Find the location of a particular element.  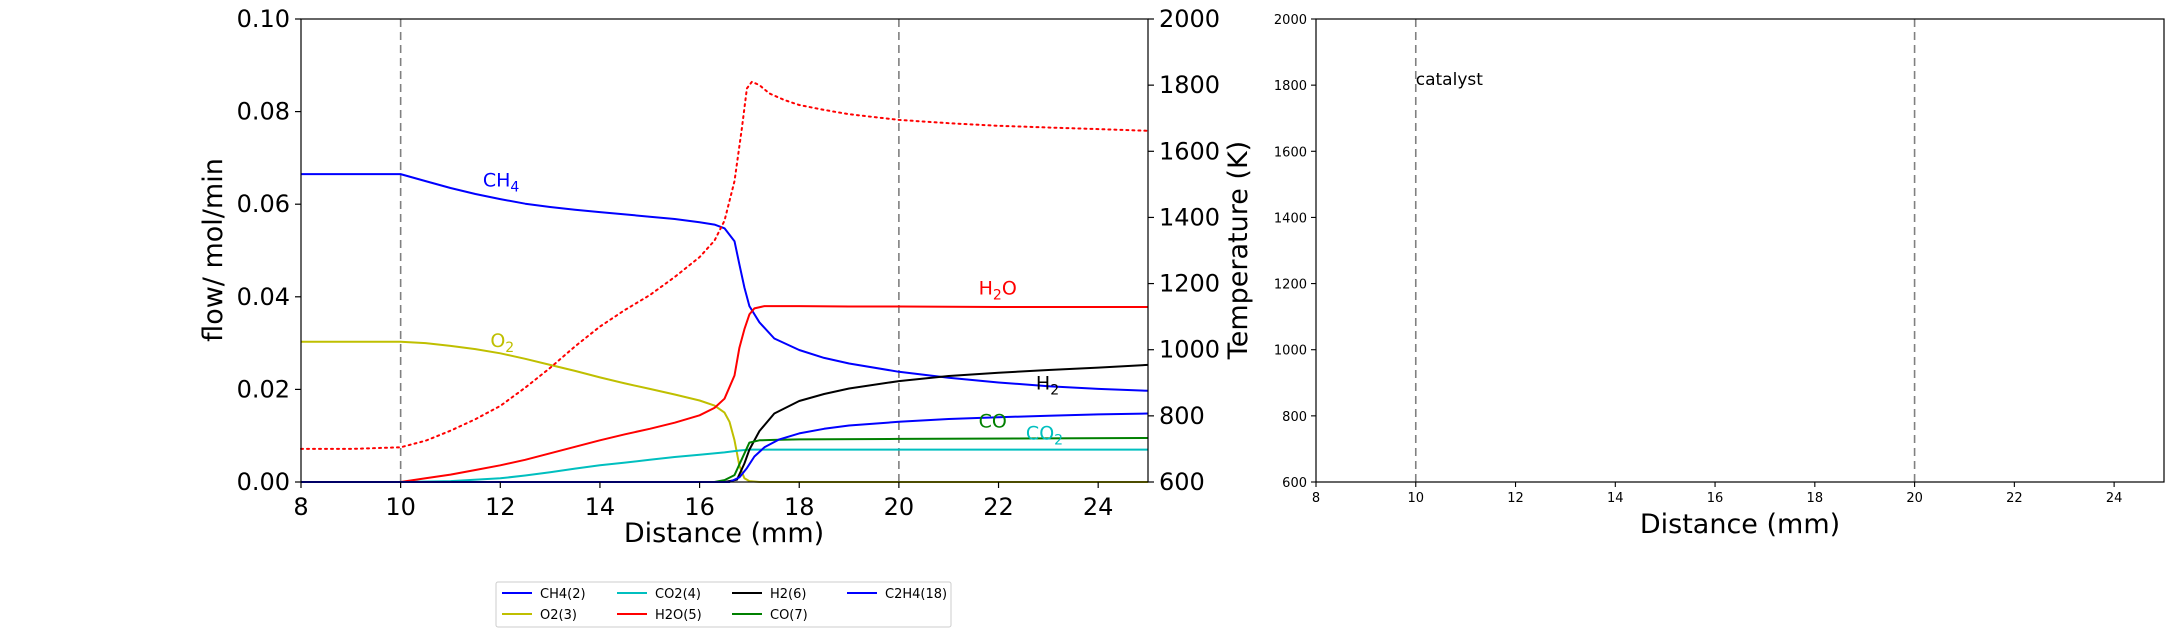

left-x-axis-label: Distance (mm) is located at coordinates (724, 533).